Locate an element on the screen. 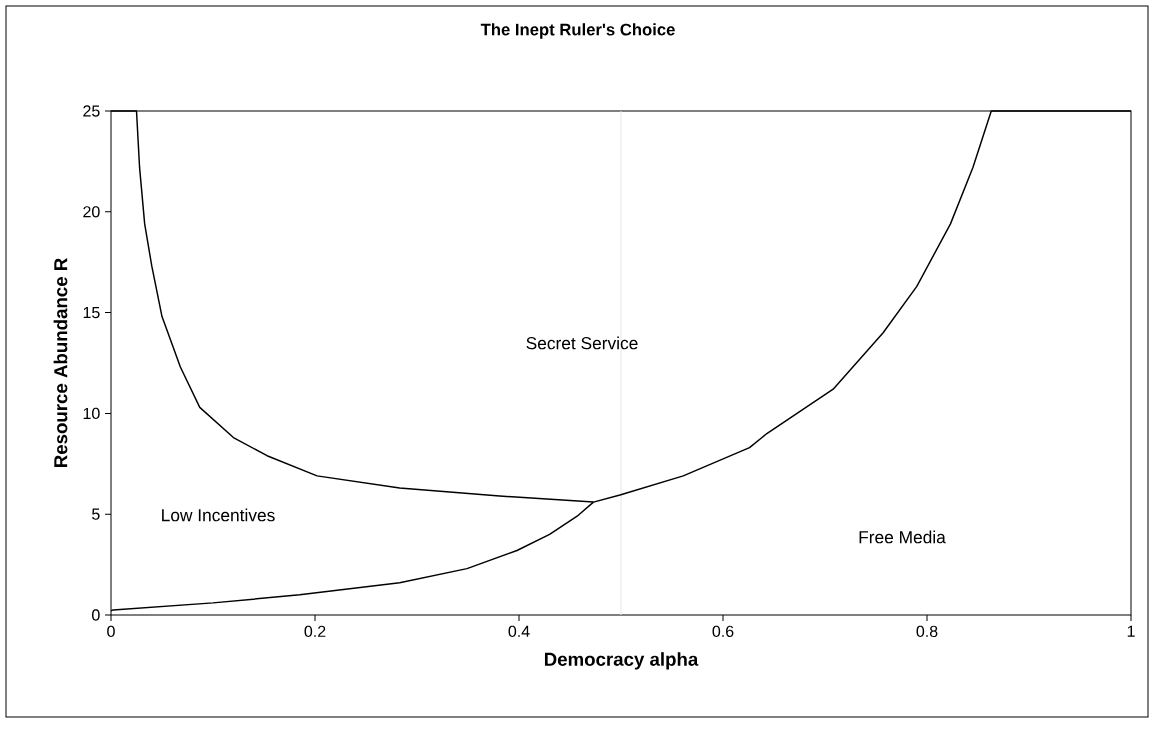 This screenshot has height=730, width=1156. x-tick-label: 0.4 is located at coordinates (519, 631).